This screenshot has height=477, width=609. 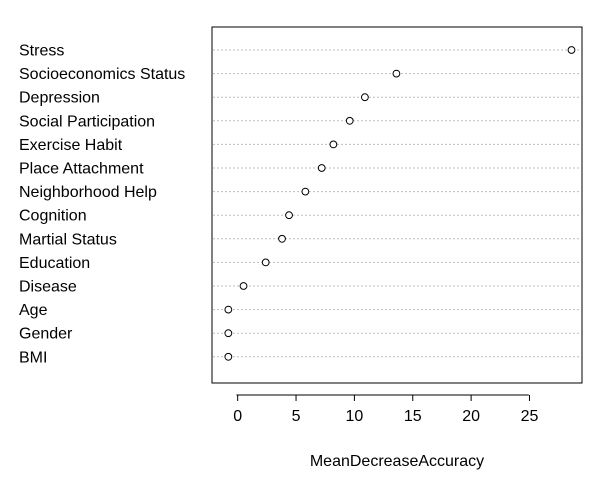 What do you see at coordinates (33, 310) in the screenshot?
I see `category-label: Age` at bounding box center [33, 310].